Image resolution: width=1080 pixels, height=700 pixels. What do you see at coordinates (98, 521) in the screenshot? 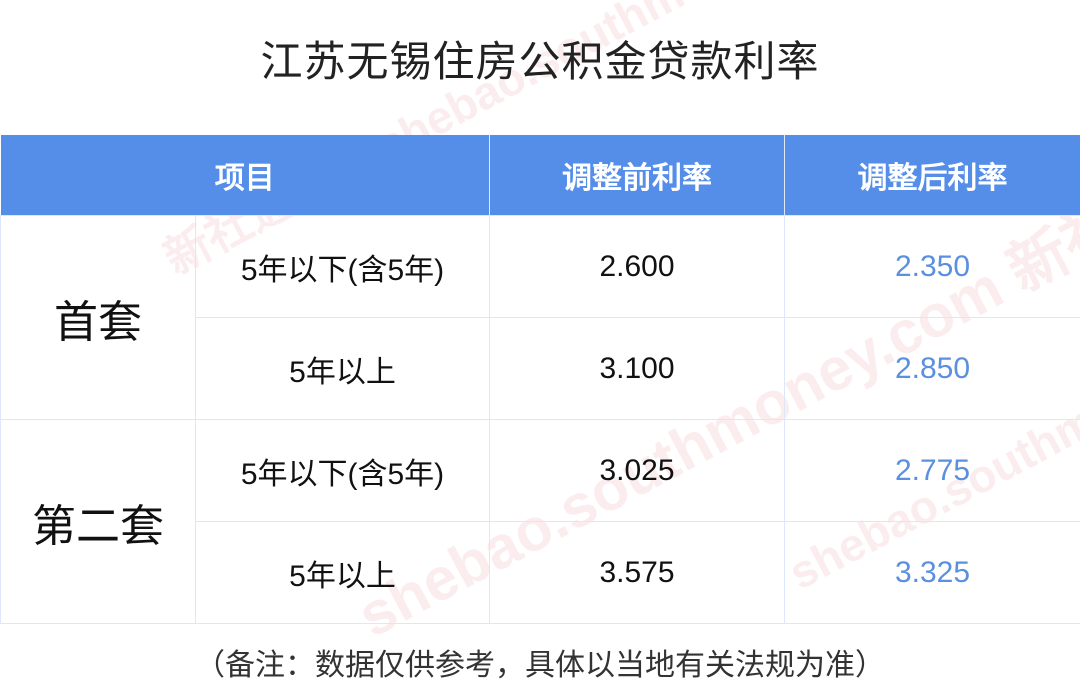
I see `group-label: 第二套` at bounding box center [98, 521].